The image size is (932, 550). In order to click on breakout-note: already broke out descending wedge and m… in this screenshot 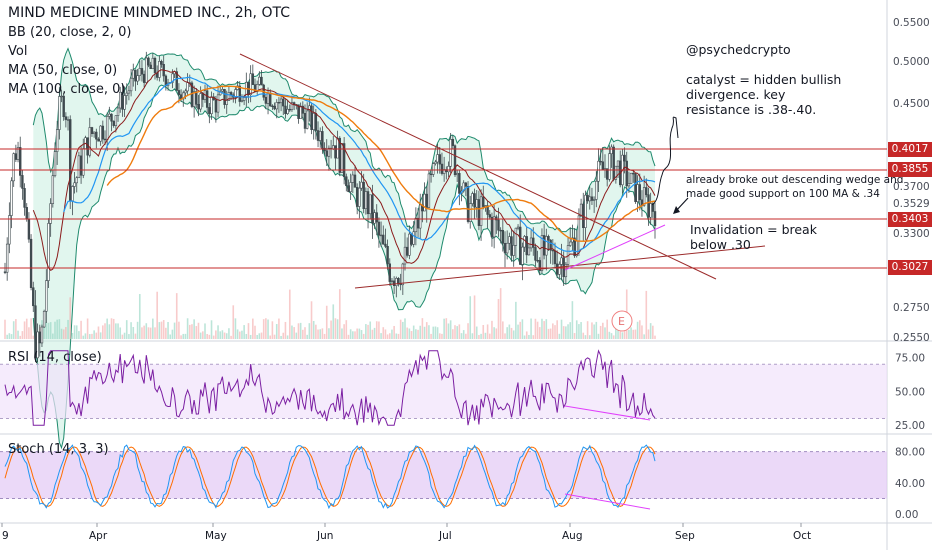, I will do `click(795, 187)`.